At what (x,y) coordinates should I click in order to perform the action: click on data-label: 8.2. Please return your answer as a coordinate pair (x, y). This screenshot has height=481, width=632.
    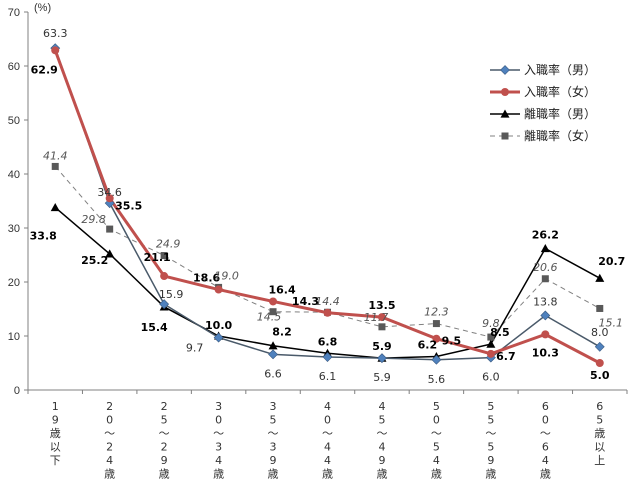
    Looking at the image, I should click on (282, 332).